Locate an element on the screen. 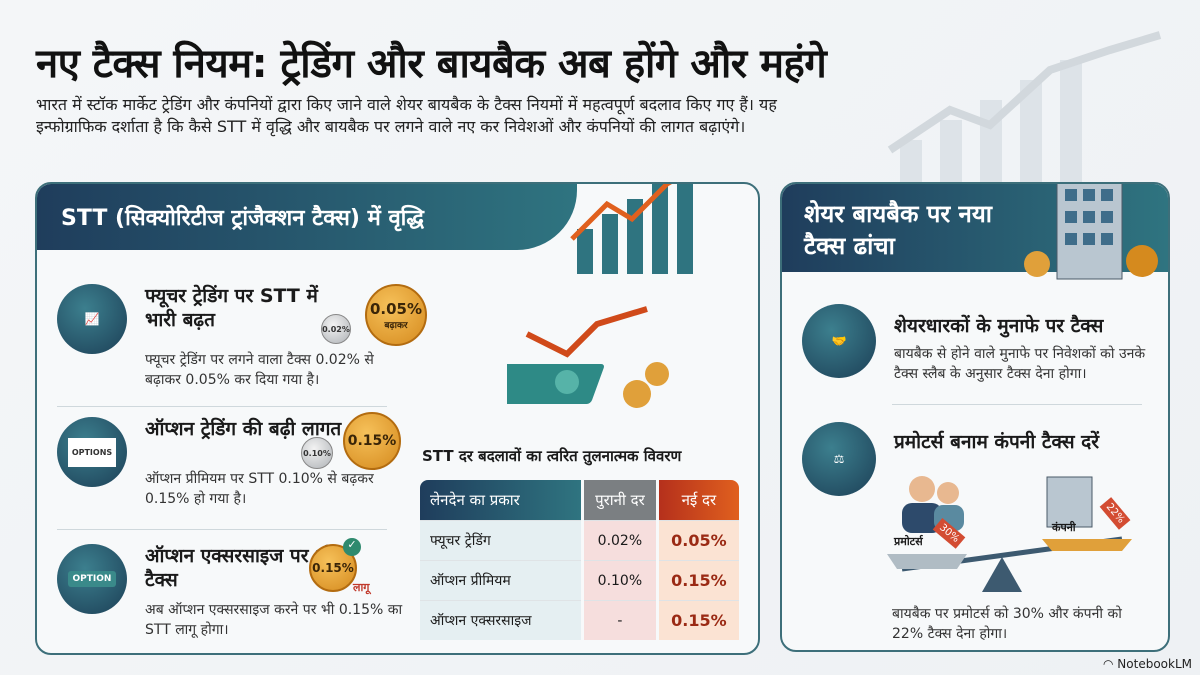  icon-label: OPTIONS is located at coordinates (92, 452).